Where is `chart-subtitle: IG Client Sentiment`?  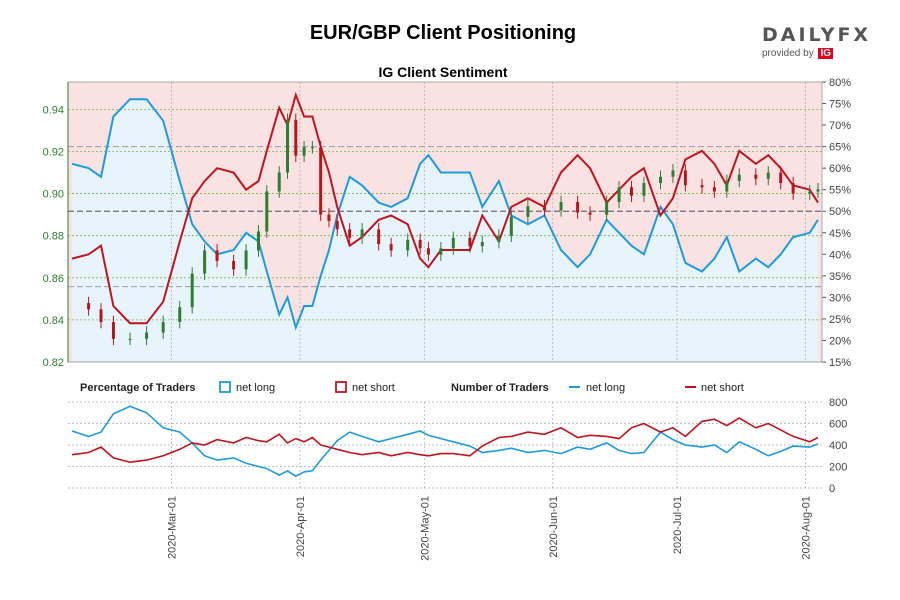
chart-subtitle: IG Client Sentiment is located at coordinates (442, 72).